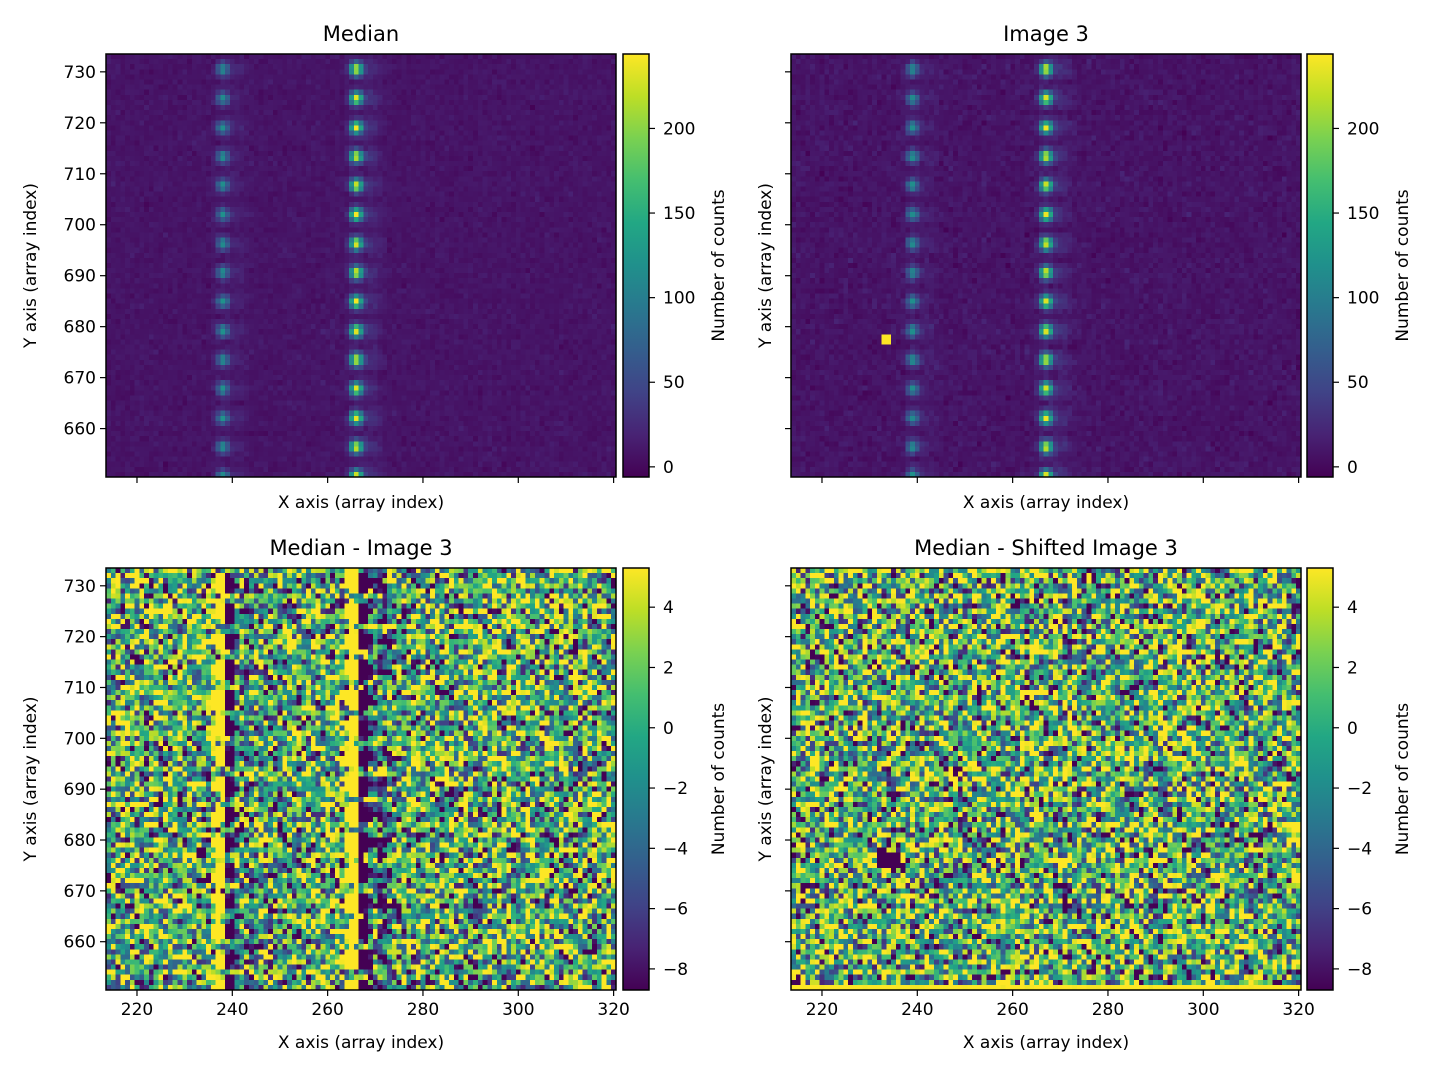  What do you see at coordinates (1046, 548) in the screenshot?
I see `panel-title: Median - Shifted Image 3` at bounding box center [1046, 548].